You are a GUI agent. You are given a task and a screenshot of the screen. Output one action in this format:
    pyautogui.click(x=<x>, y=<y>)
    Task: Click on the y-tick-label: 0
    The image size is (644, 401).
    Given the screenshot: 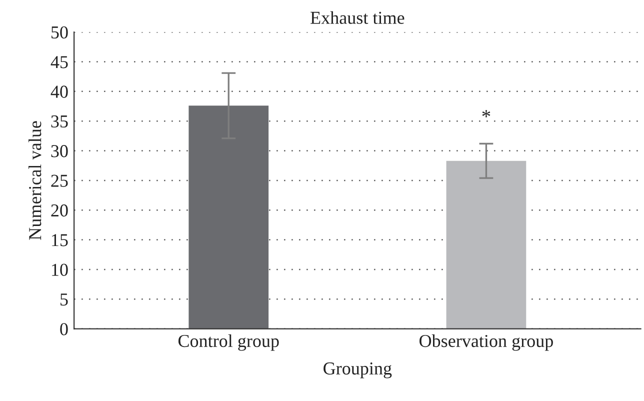 What is the action you would take?
    pyautogui.click(x=64, y=329)
    